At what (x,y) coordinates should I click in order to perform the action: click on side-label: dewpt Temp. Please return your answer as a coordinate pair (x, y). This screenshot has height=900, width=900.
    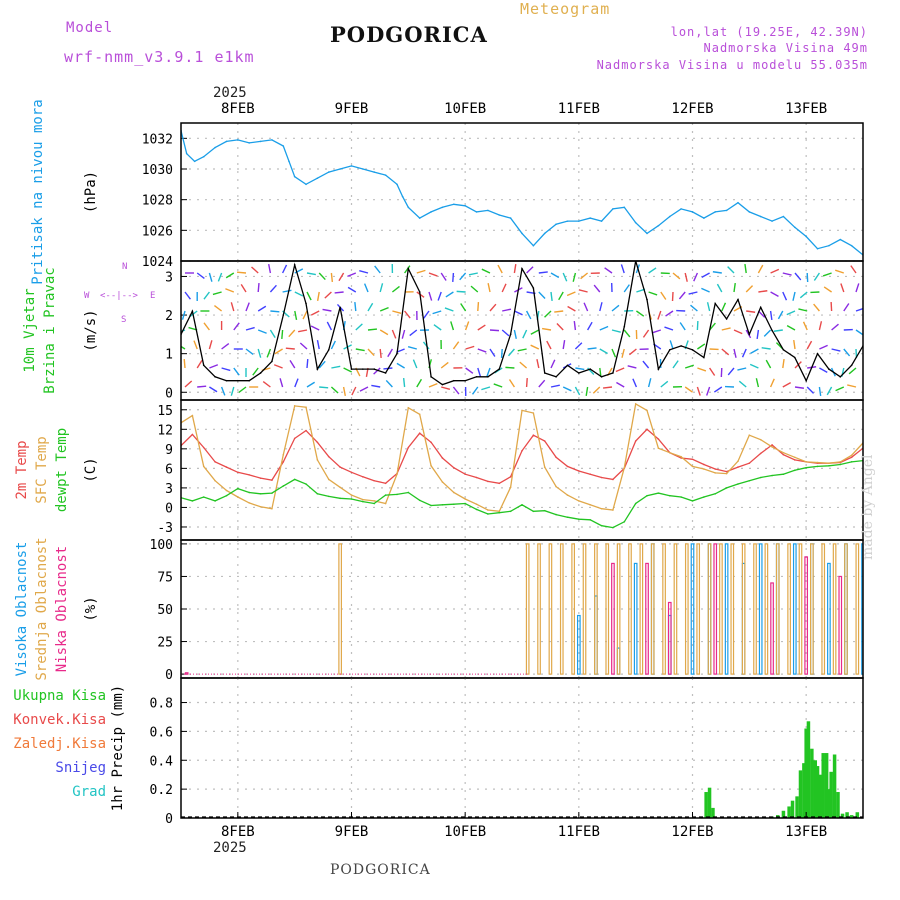
    Looking at the image, I should click on (62, 470).